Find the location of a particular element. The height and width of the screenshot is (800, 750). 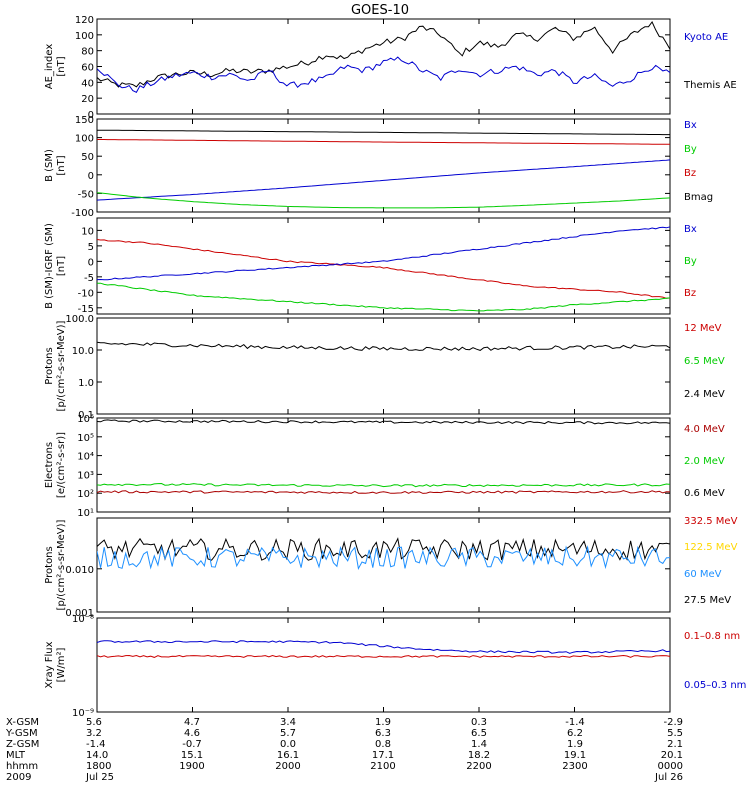

ephemeris-value: 2000 is located at coordinates (287, 766).